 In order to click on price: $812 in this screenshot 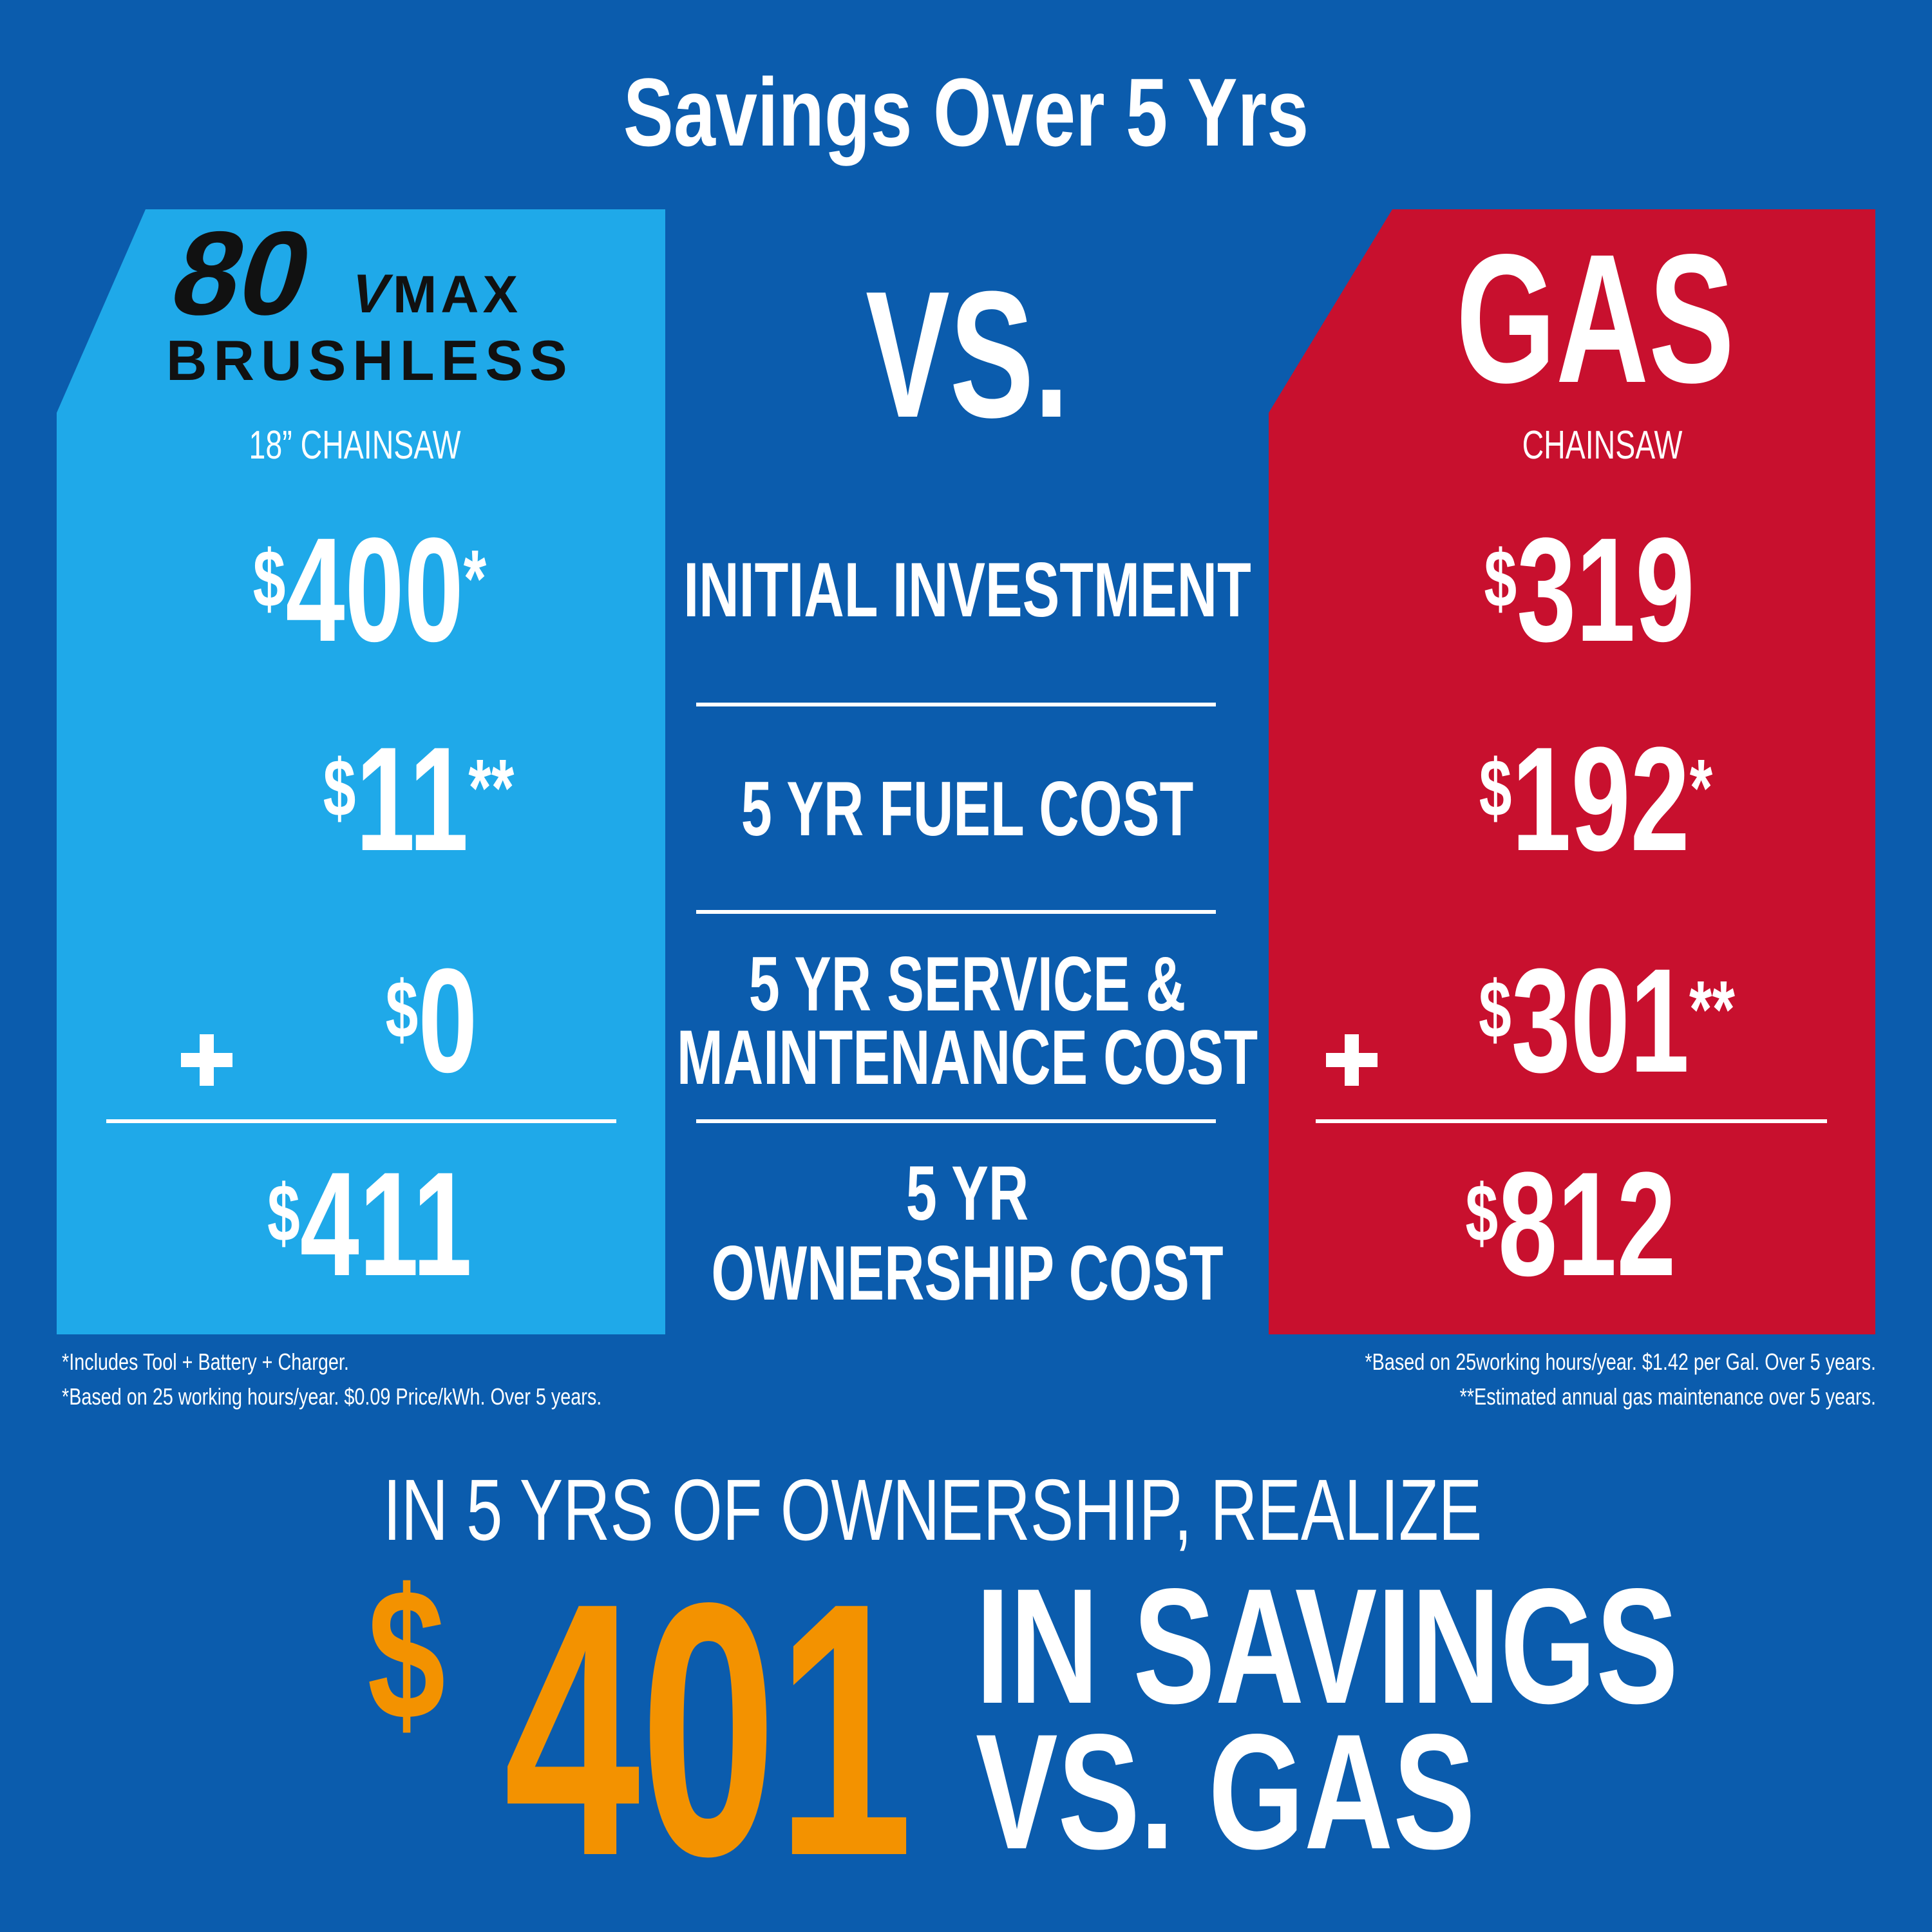, I will do `click(1571, 1224)`.